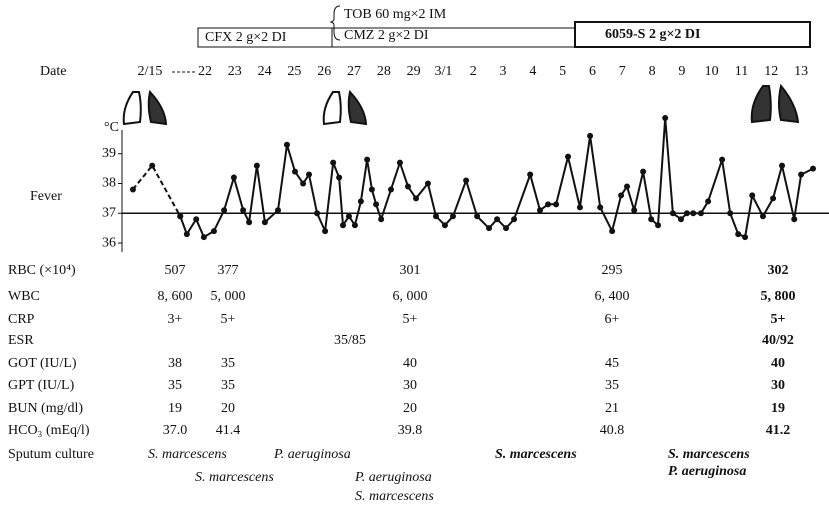  What do you see at coordinates (532, 71) in the screenshot?
I see `x-tick-label: 4` at bounding box center [532, 71].